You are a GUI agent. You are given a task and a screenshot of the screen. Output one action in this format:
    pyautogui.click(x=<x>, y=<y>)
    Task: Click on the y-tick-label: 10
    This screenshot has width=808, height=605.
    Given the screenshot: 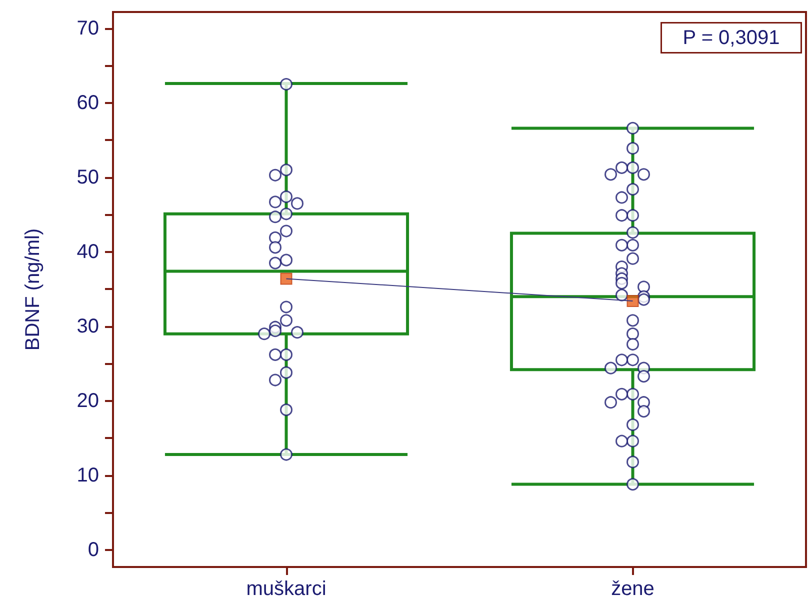 What is the action you would take?
    pyautogui.click(x=87, y=475)
    